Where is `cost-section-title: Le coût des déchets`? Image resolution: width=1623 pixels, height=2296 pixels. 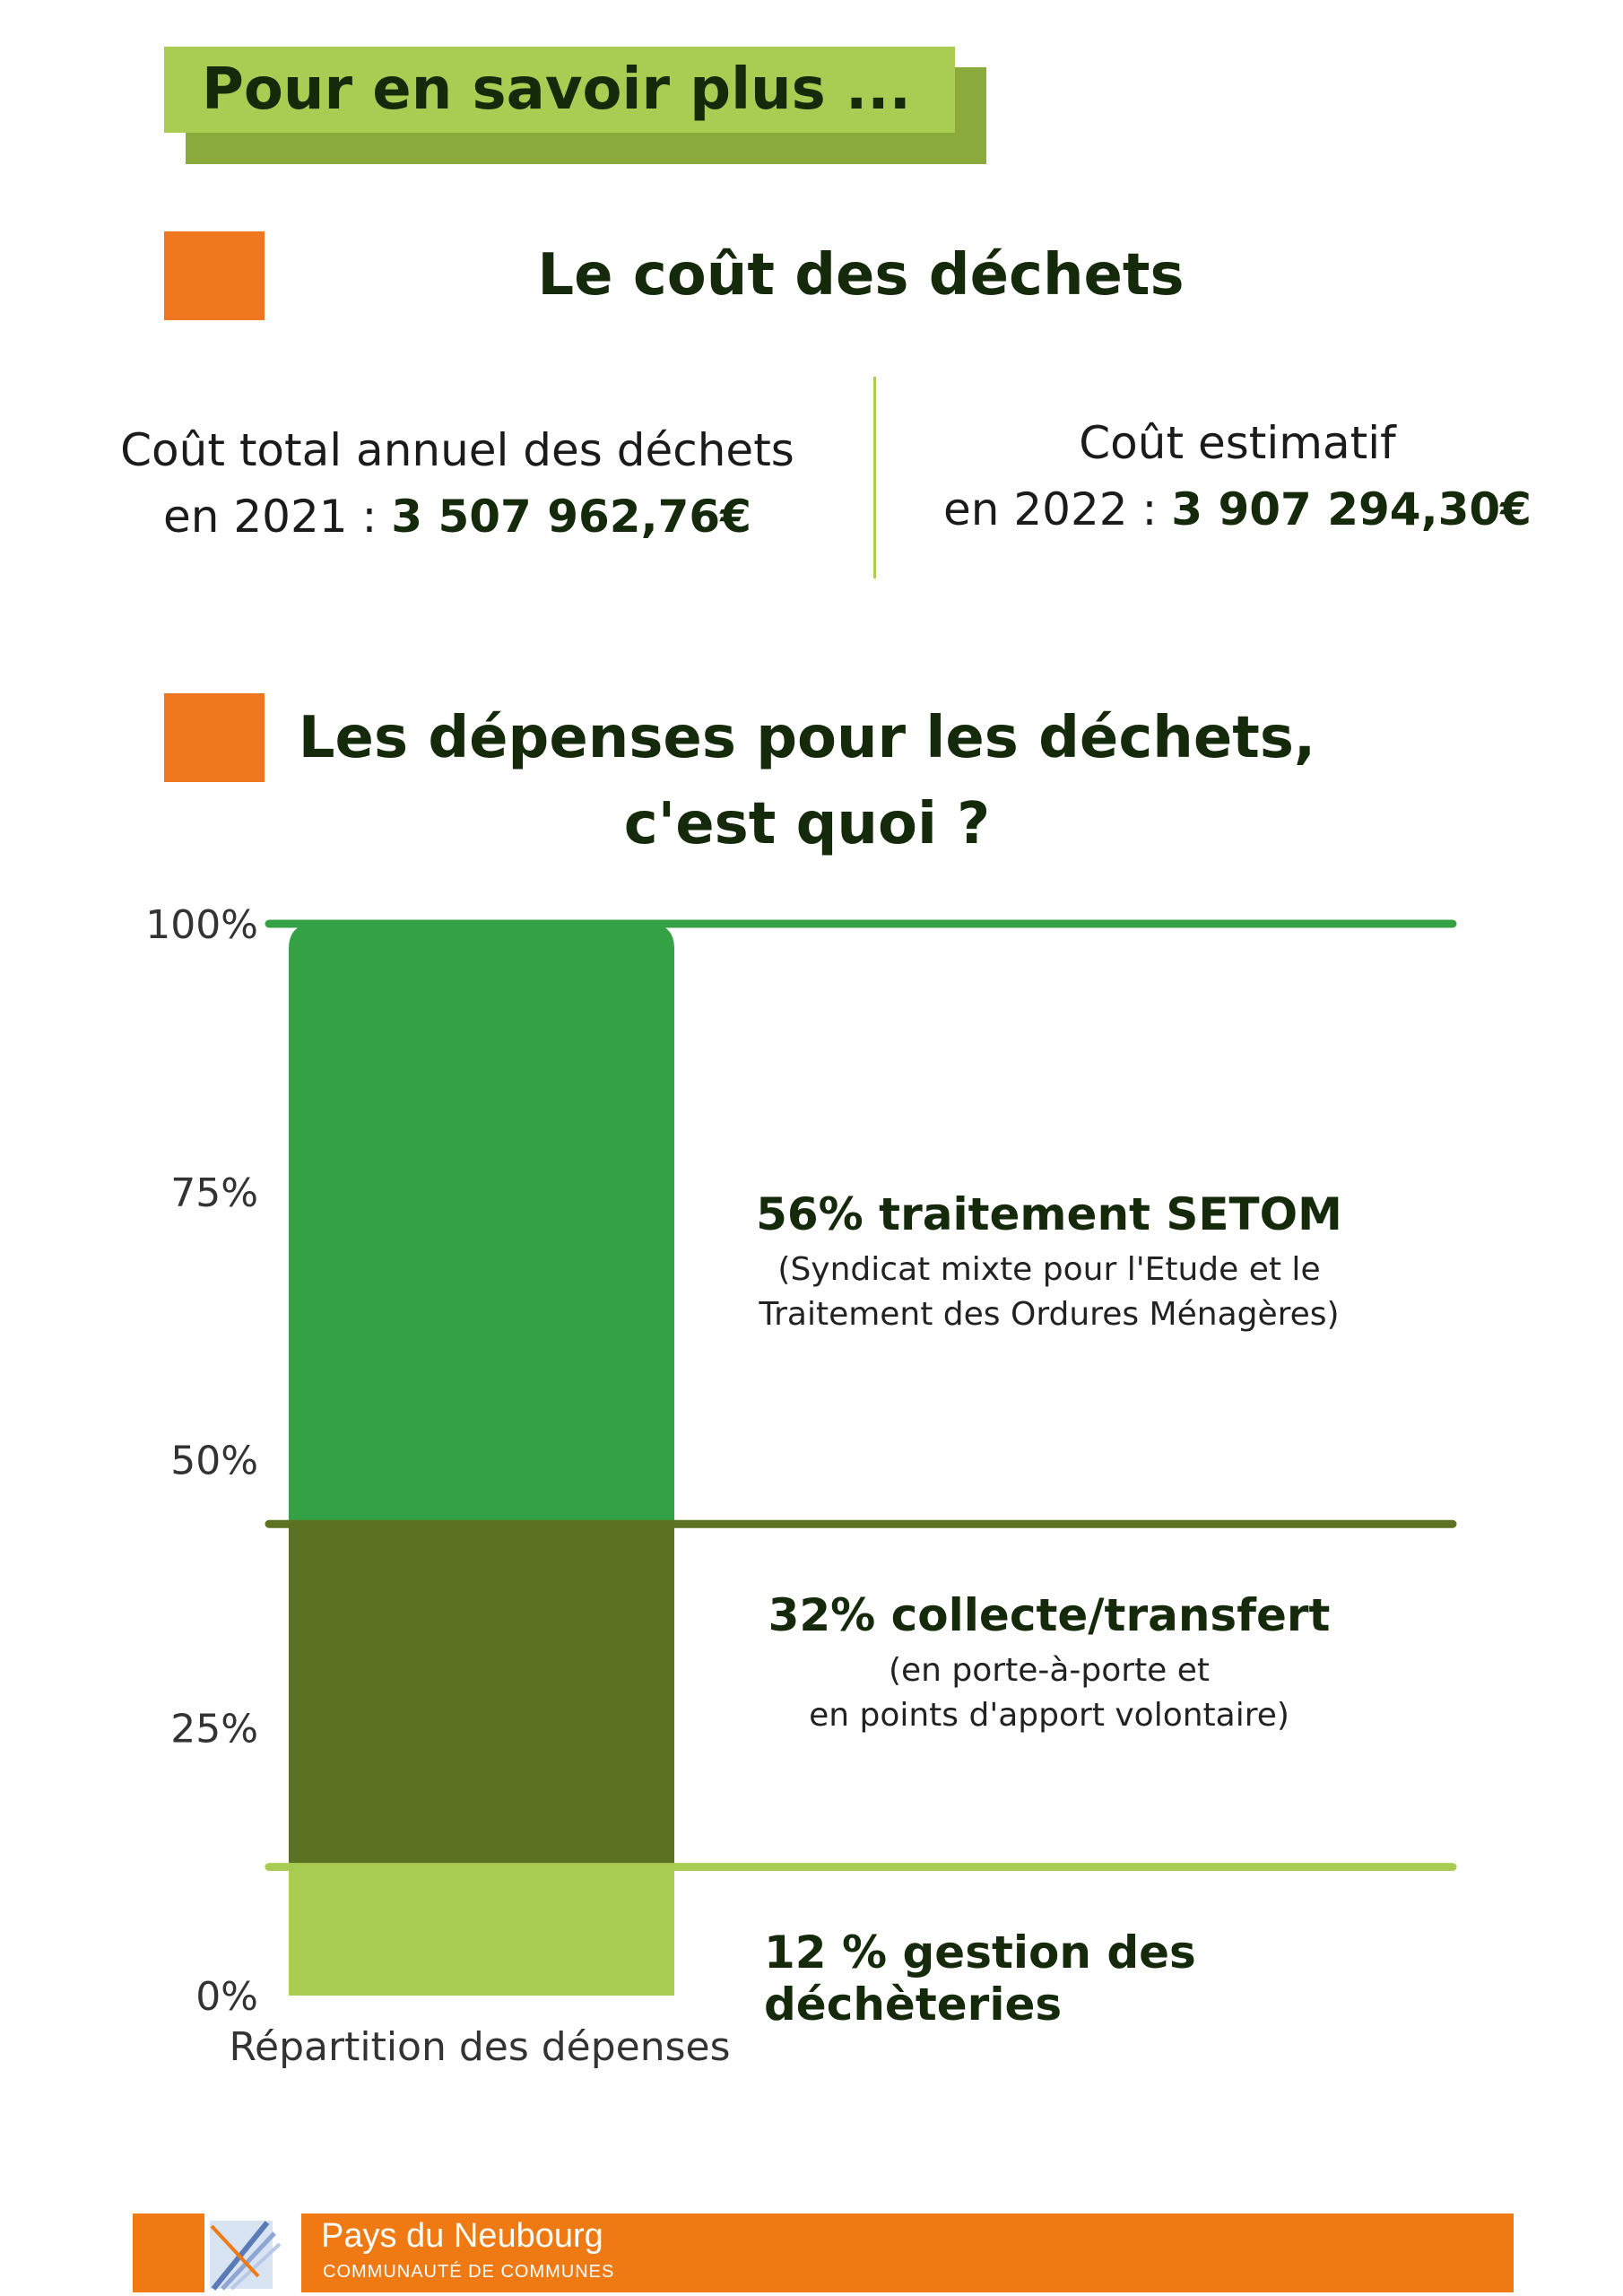
cost-section-title: Le coût des déchets is located at coordinates (861, 275).